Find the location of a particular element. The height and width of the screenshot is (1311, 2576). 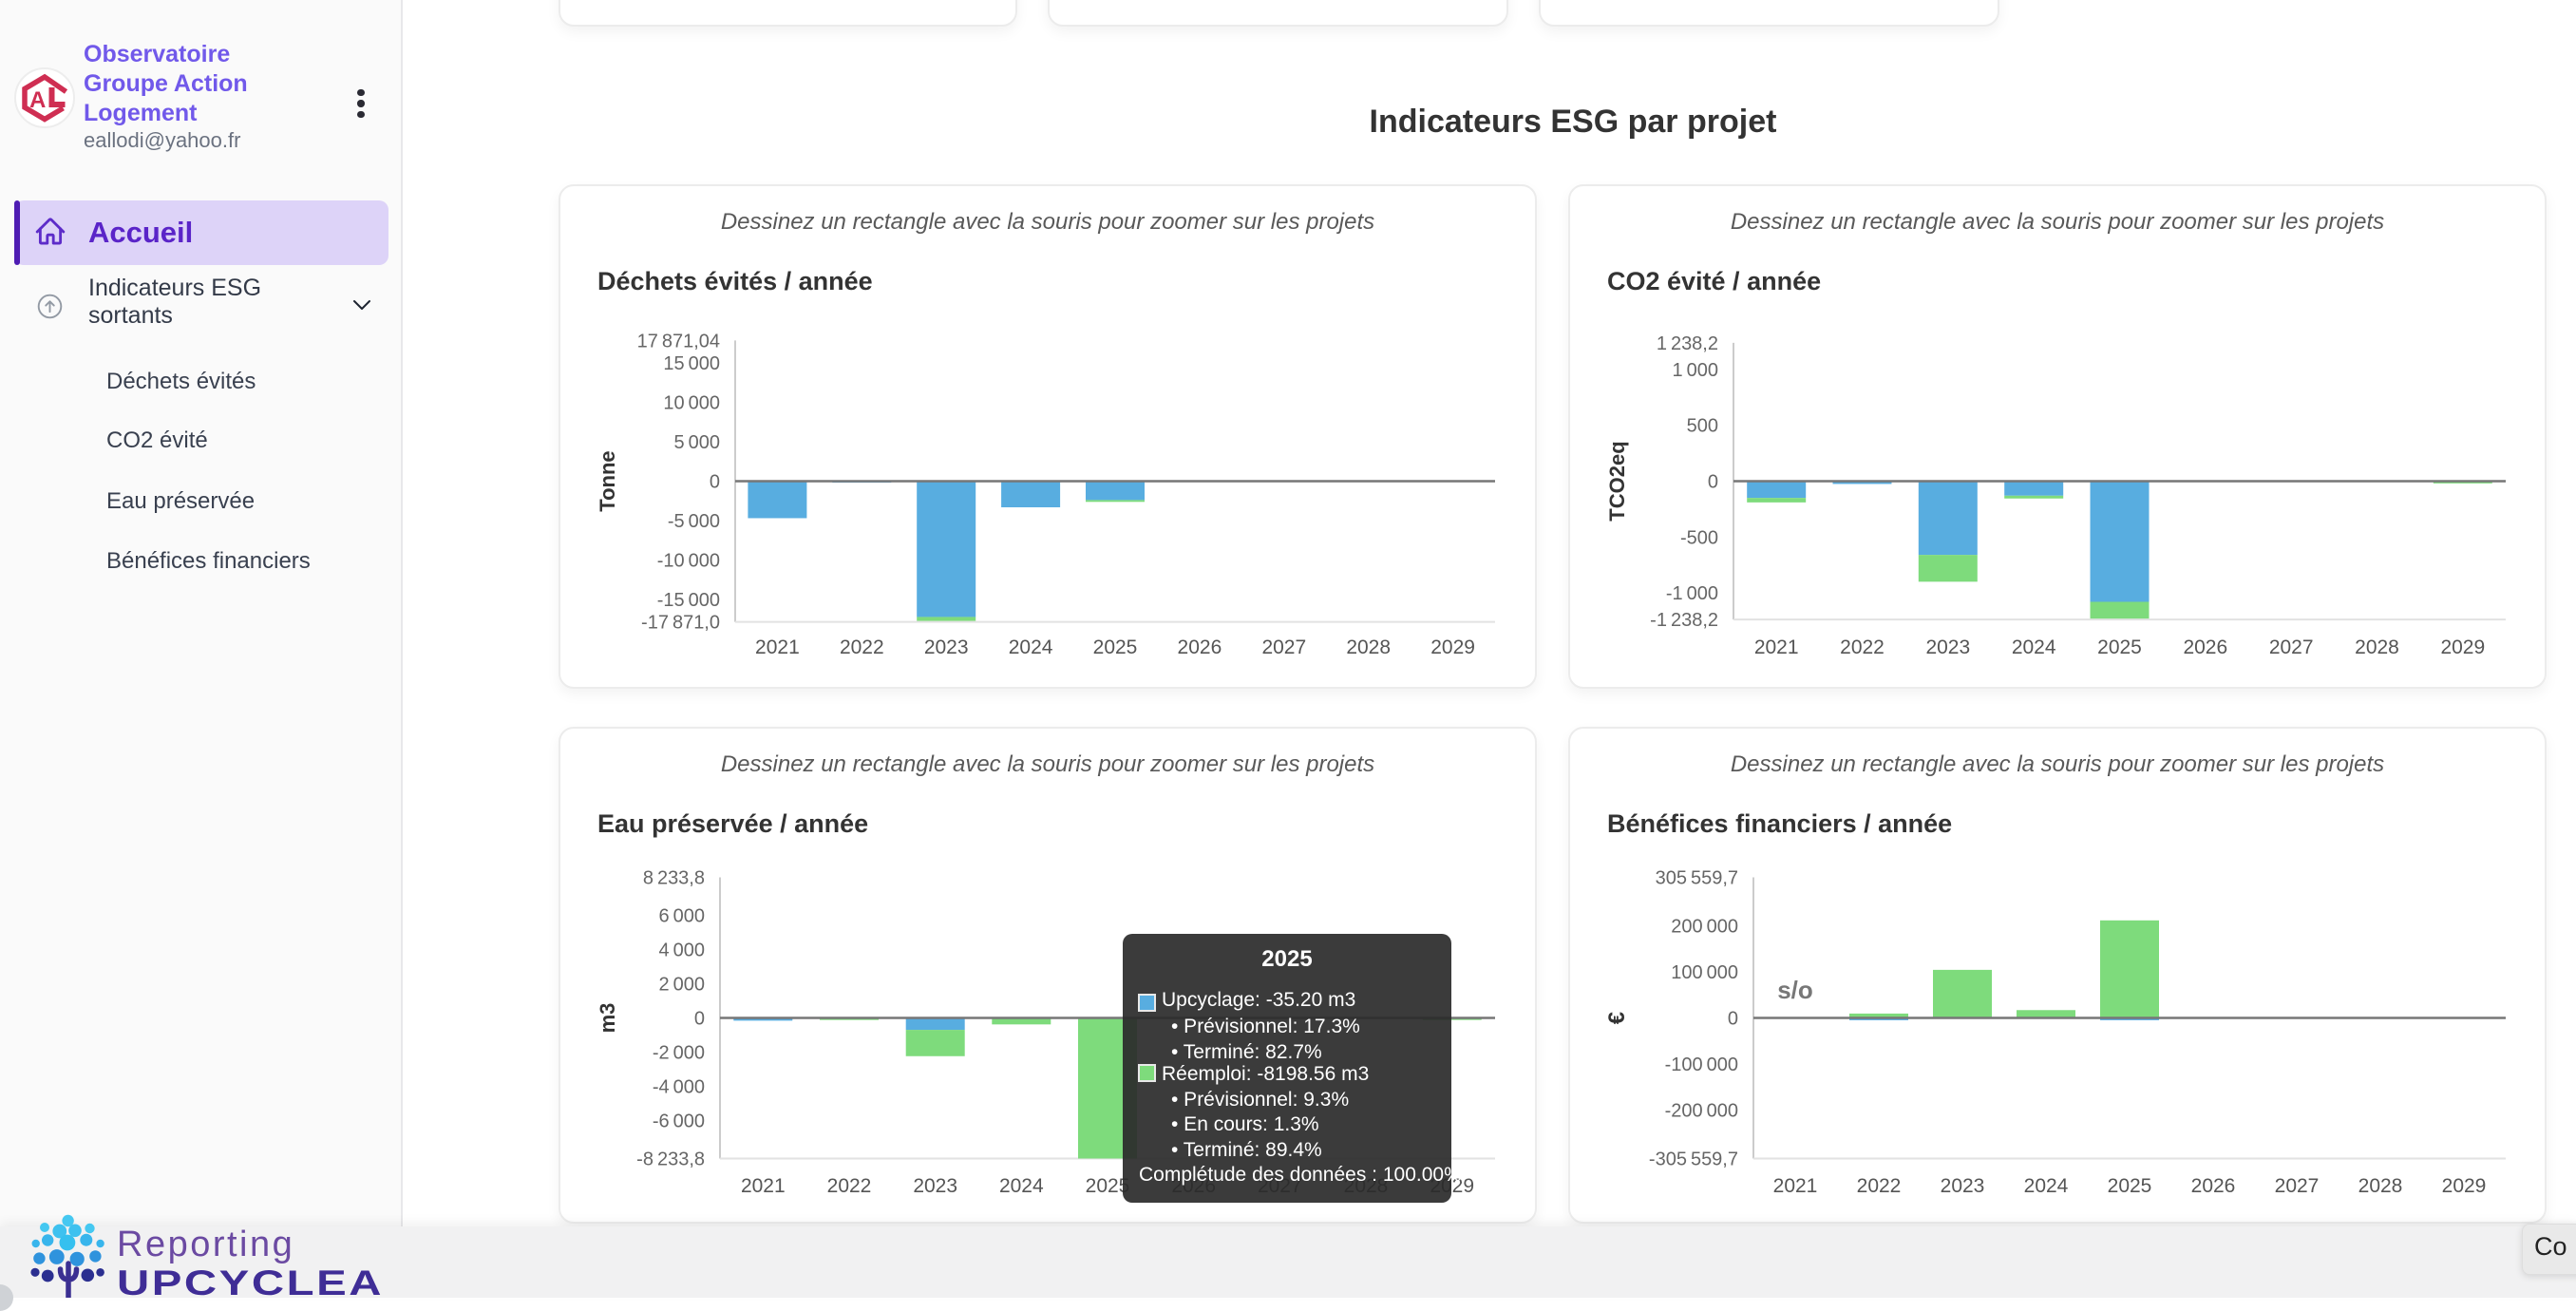

svg-text: 5 000 is located at coordinates (697, 442).